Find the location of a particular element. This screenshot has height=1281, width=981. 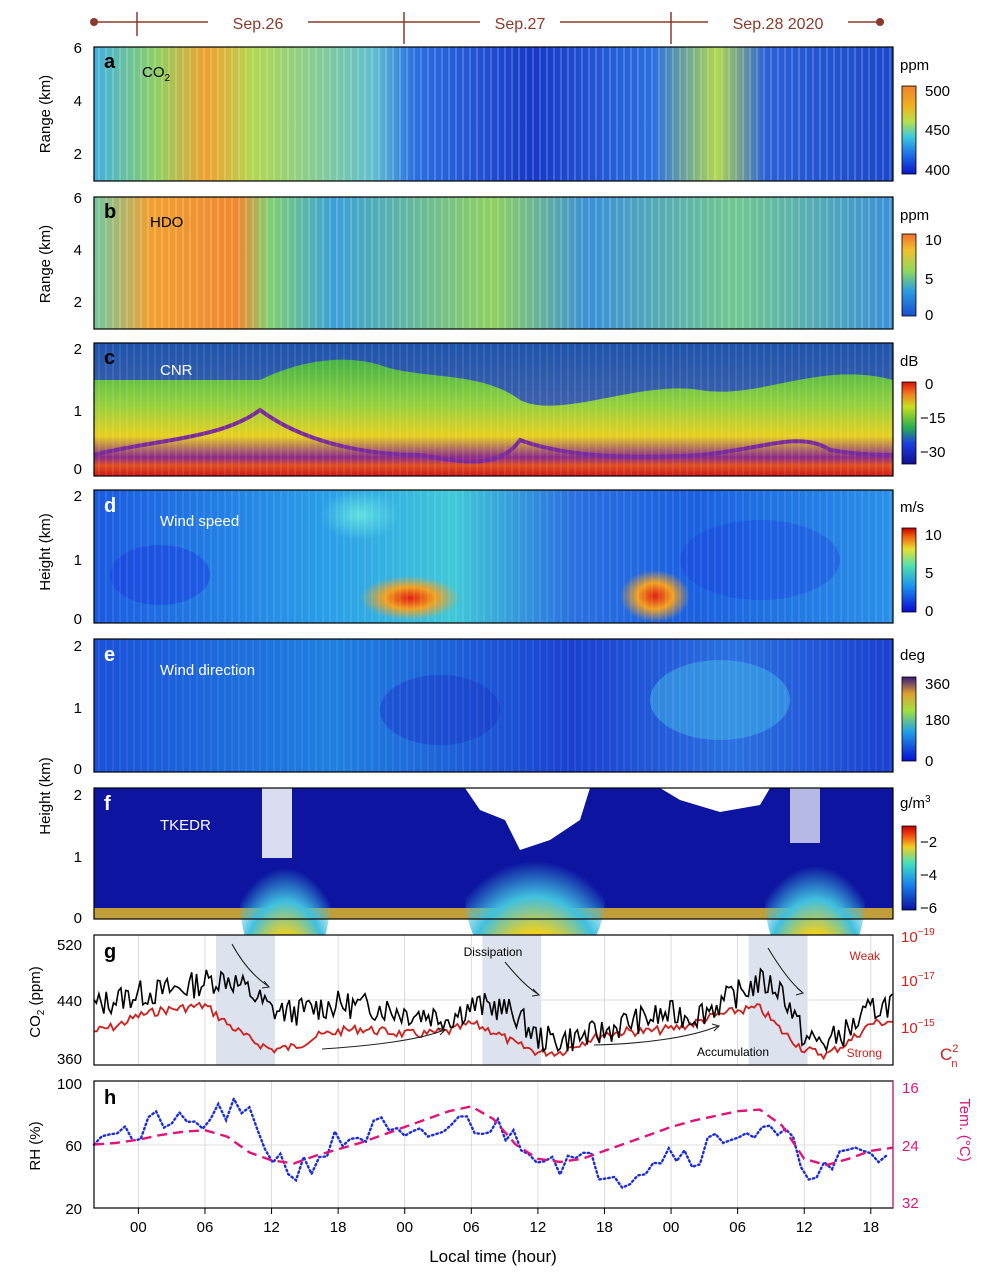

panel-h-plot-area is located at coordinates (493, 1144).